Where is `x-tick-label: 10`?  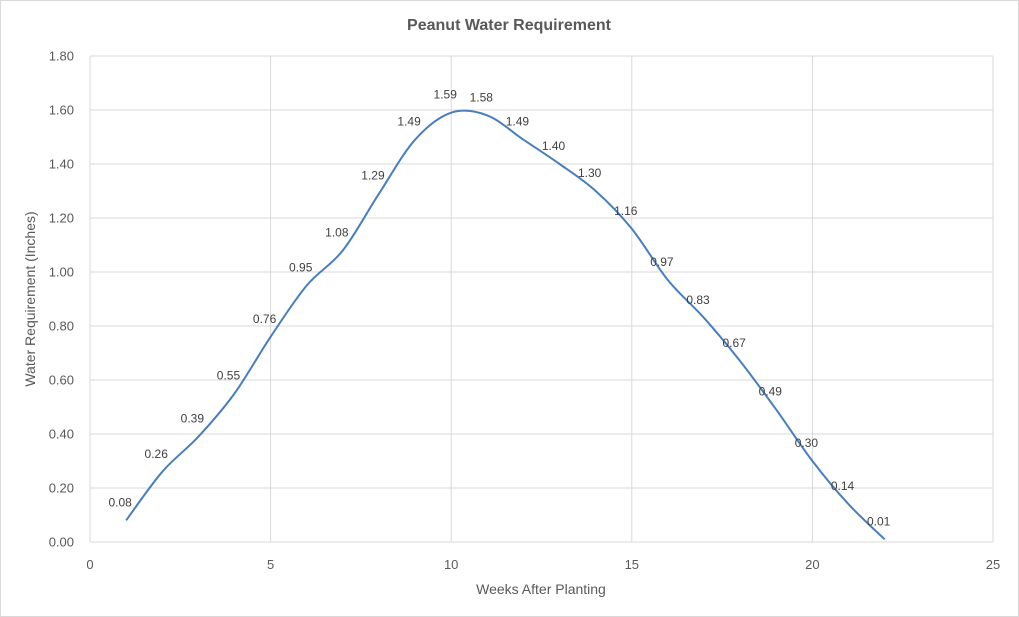
x-tick-label: 10 is located at coordinates (451, 564).